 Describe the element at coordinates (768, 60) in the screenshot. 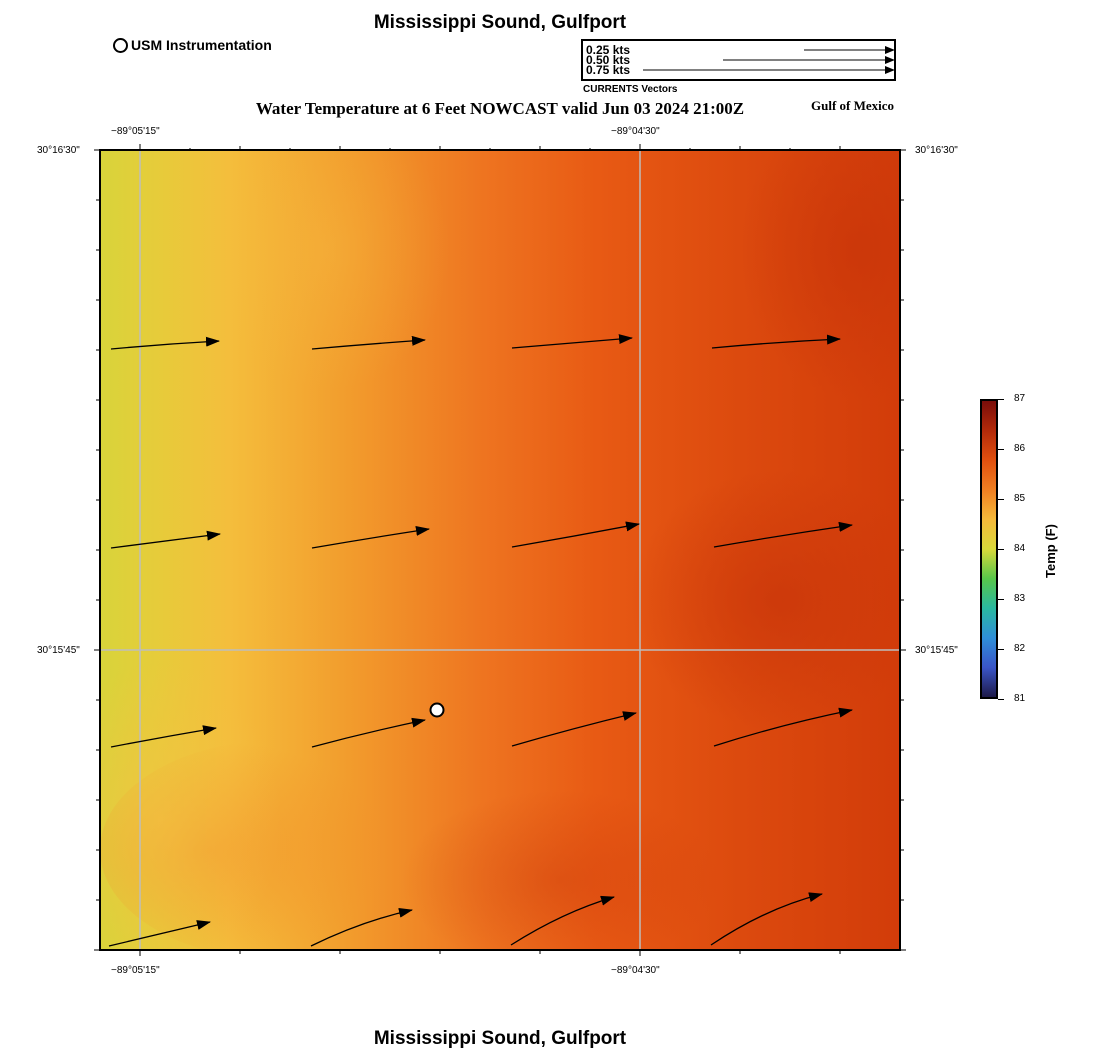

I see `vector-legend-arrows` at that location.